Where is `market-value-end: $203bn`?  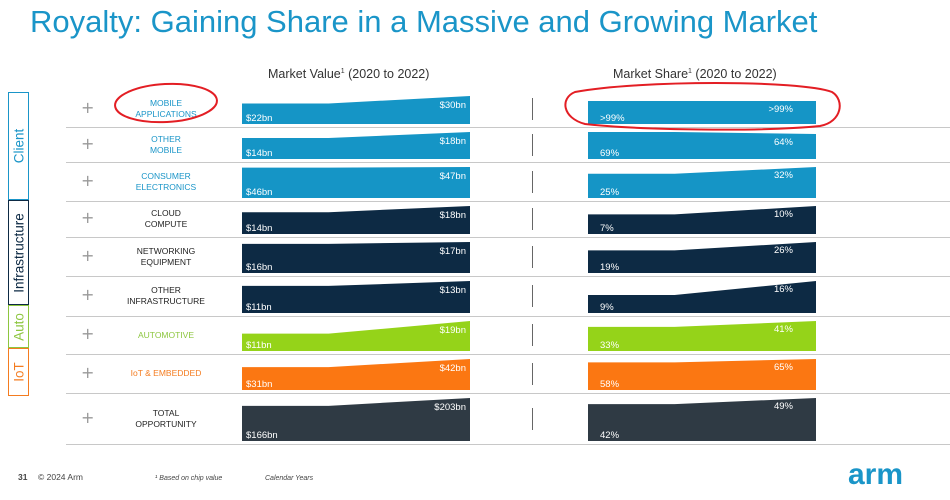 market-value-end: $203bn is located at coordinates (450, 407).